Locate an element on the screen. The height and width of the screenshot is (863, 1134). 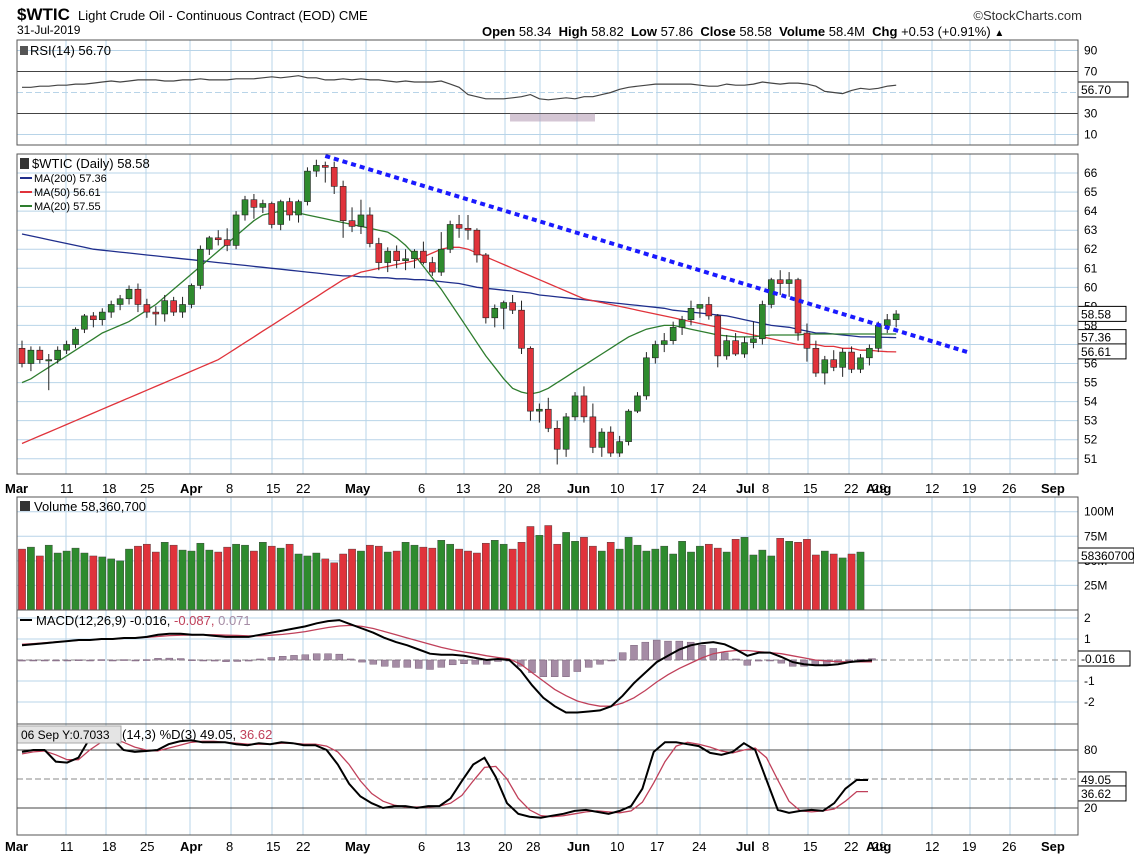
sto-tick-label: 80 is located at coordinates (1091, 750).